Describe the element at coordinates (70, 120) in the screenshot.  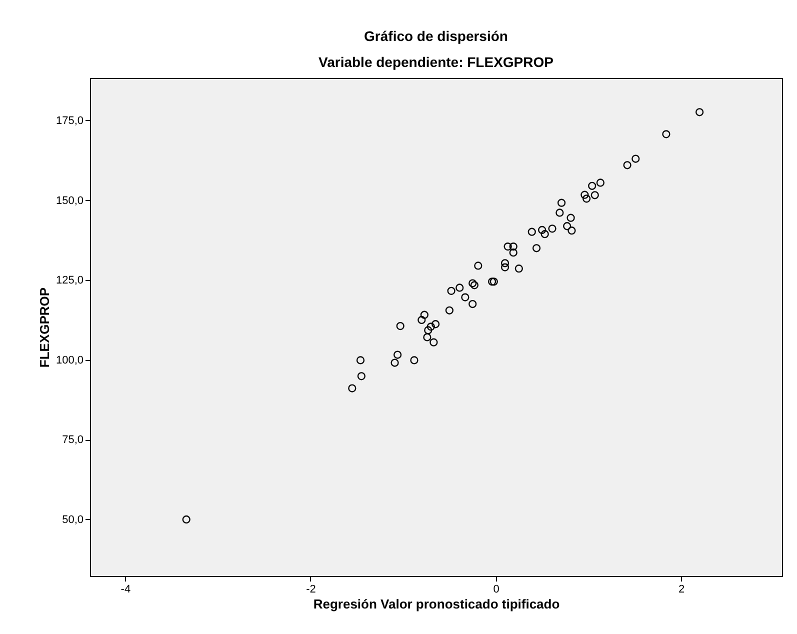
I see `y-tick-label: 175,0` at that location.